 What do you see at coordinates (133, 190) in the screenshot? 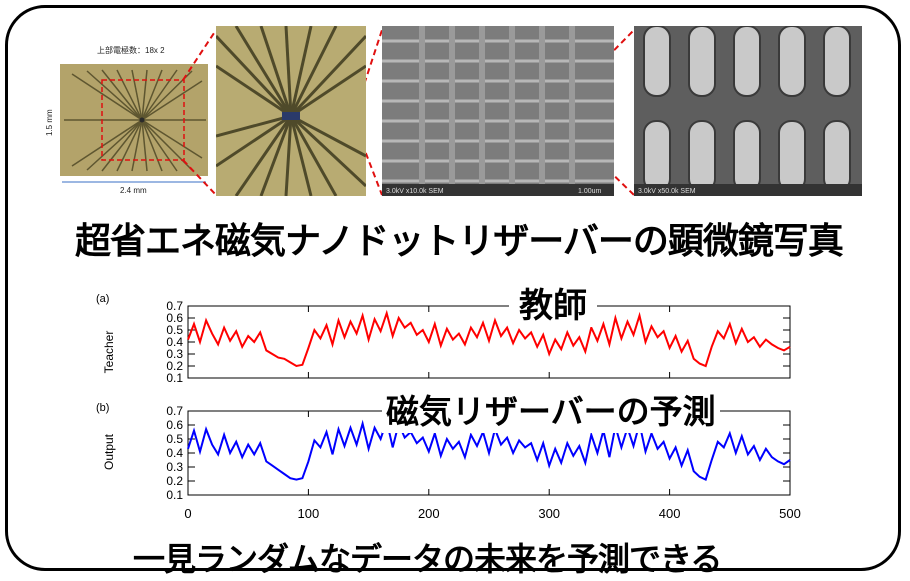
I see `chip-width-label: 2.4 mm` at bounding box center [133, 190].